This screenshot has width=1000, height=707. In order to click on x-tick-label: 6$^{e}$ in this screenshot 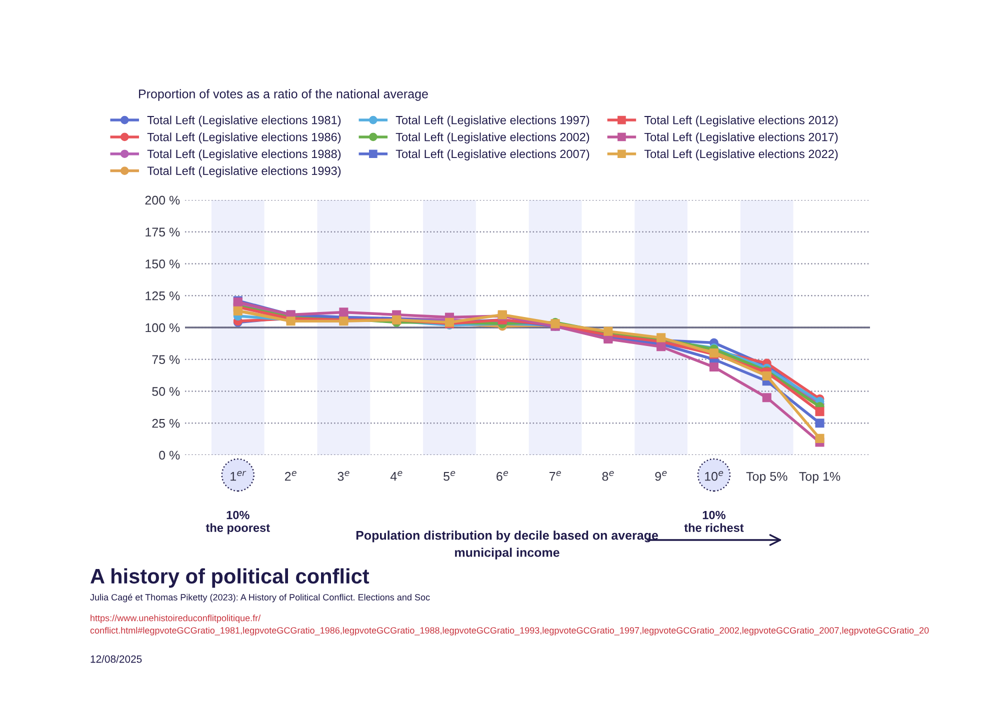, I will do `click(502, 475)`.